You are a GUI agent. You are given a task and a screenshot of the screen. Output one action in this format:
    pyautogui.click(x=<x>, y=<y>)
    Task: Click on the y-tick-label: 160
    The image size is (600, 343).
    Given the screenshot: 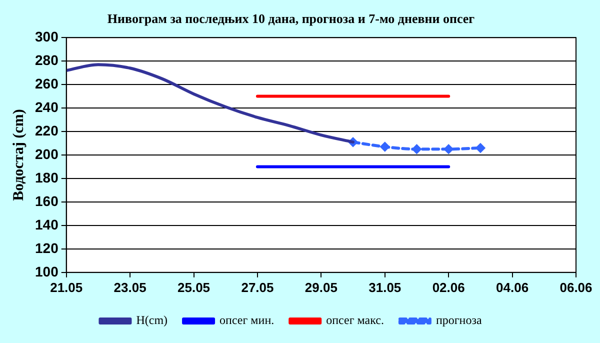 What is the action you would take?
    pyautogui.click(x=47, y=200)
    